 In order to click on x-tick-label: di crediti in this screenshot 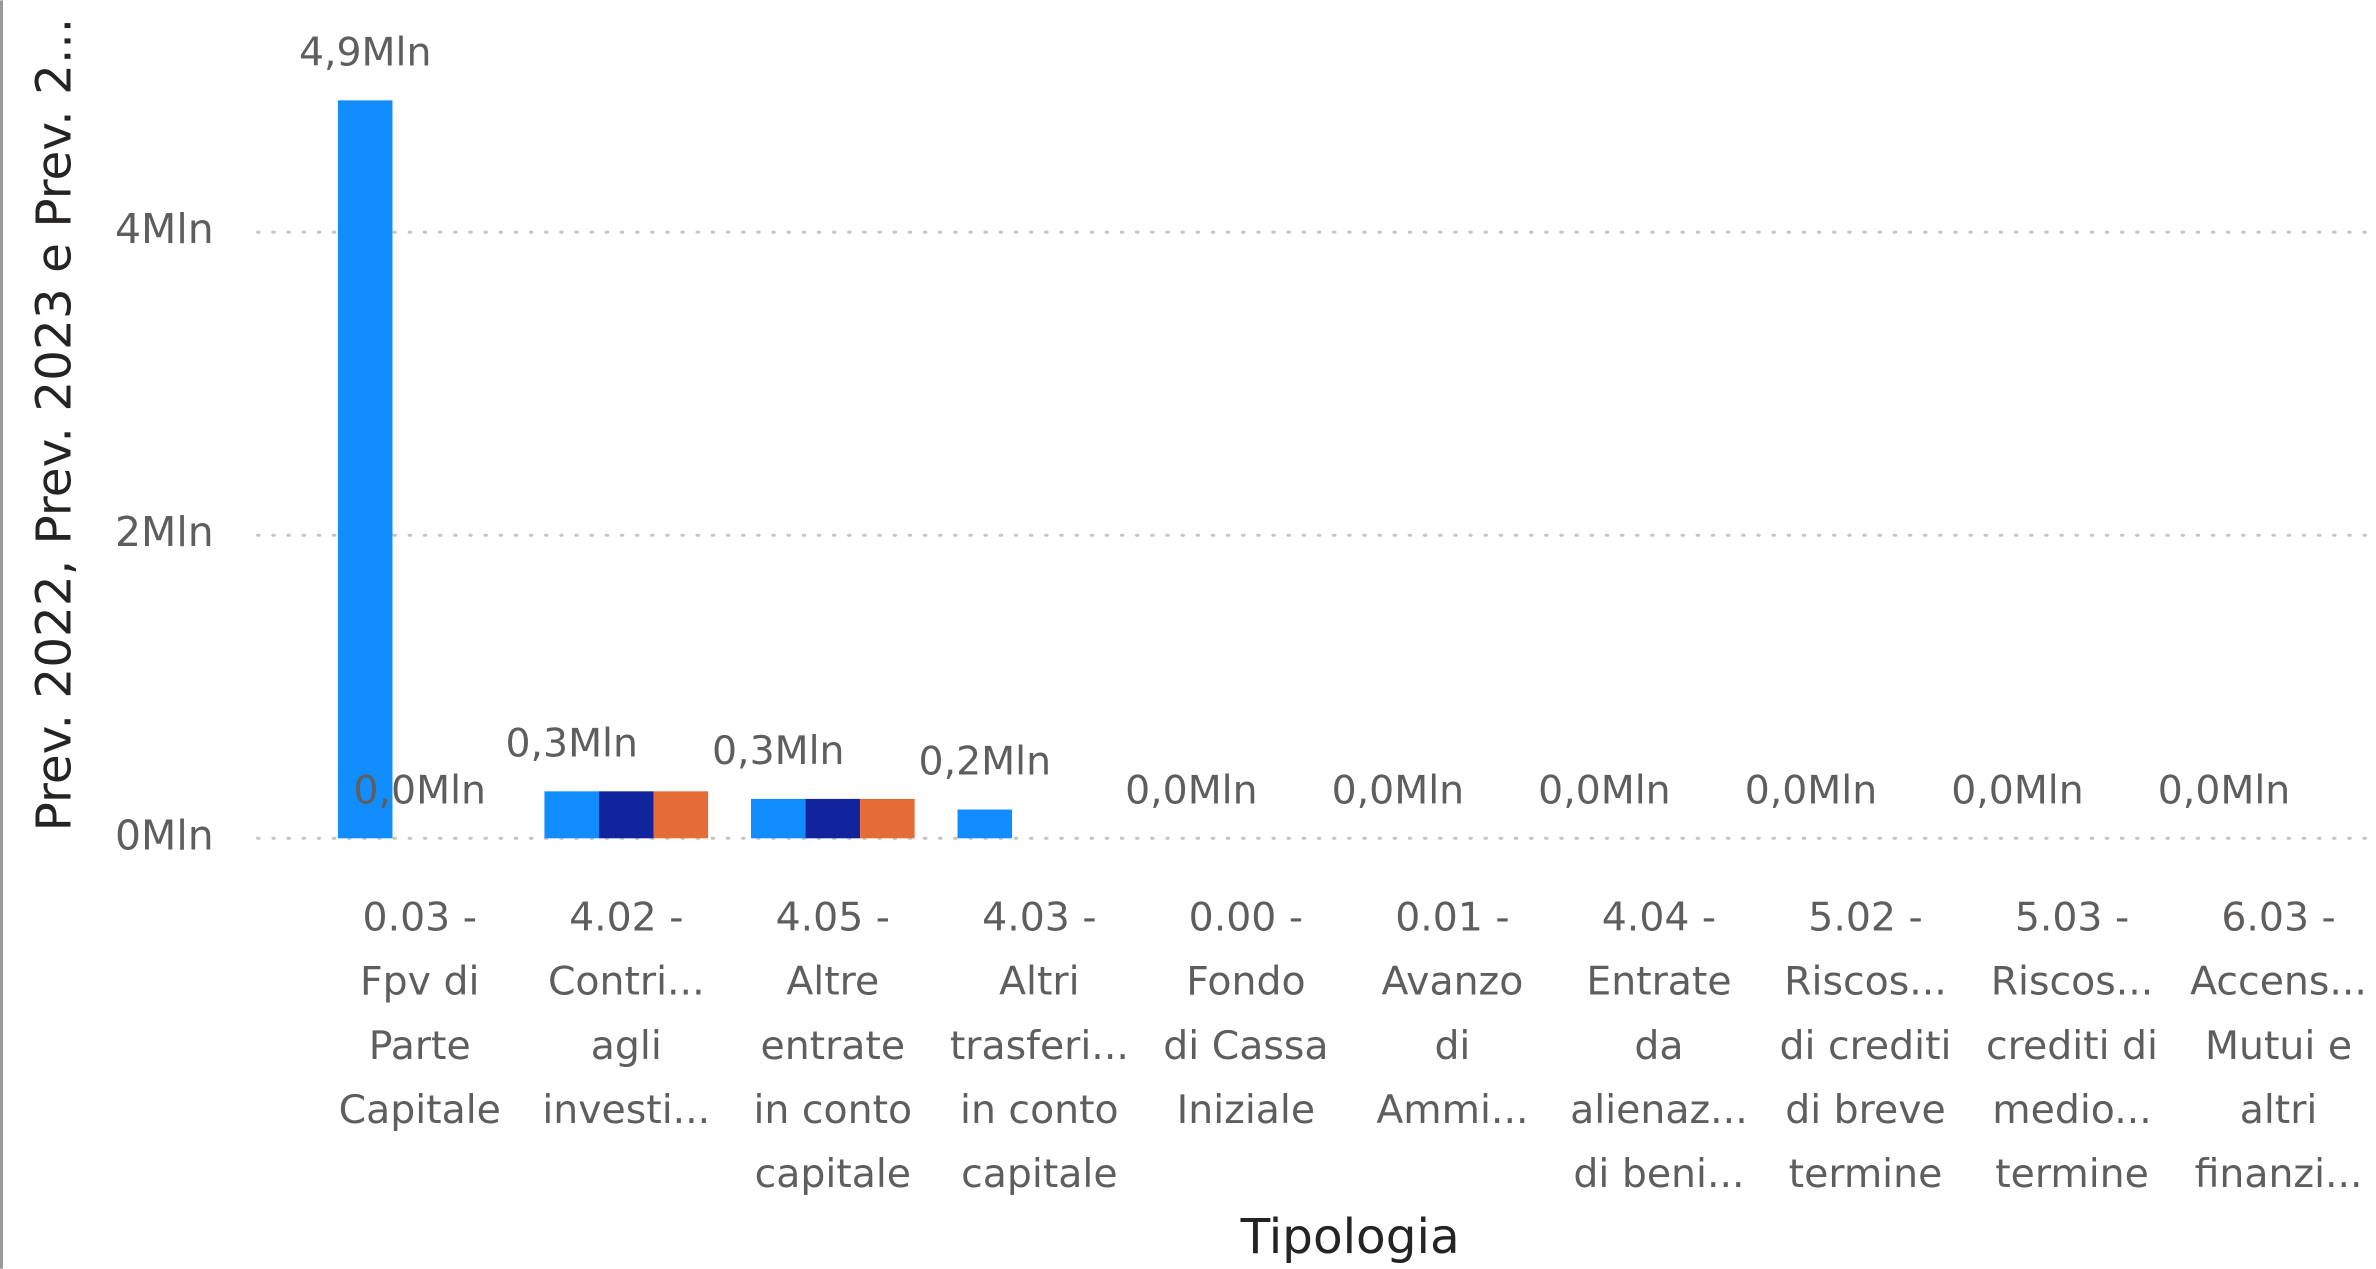, I will do `click(1866, 1046)`.